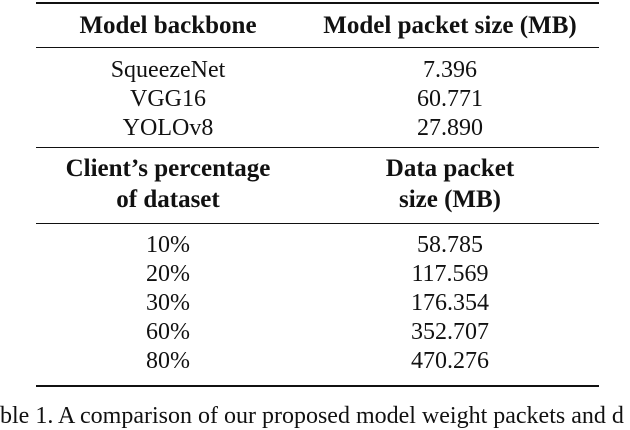 The image size is (630, 430). What do you see at coordinates (450, 99) in the screenshot?
I see `row-model-size: 60.771` at bounding box center [450, 99].